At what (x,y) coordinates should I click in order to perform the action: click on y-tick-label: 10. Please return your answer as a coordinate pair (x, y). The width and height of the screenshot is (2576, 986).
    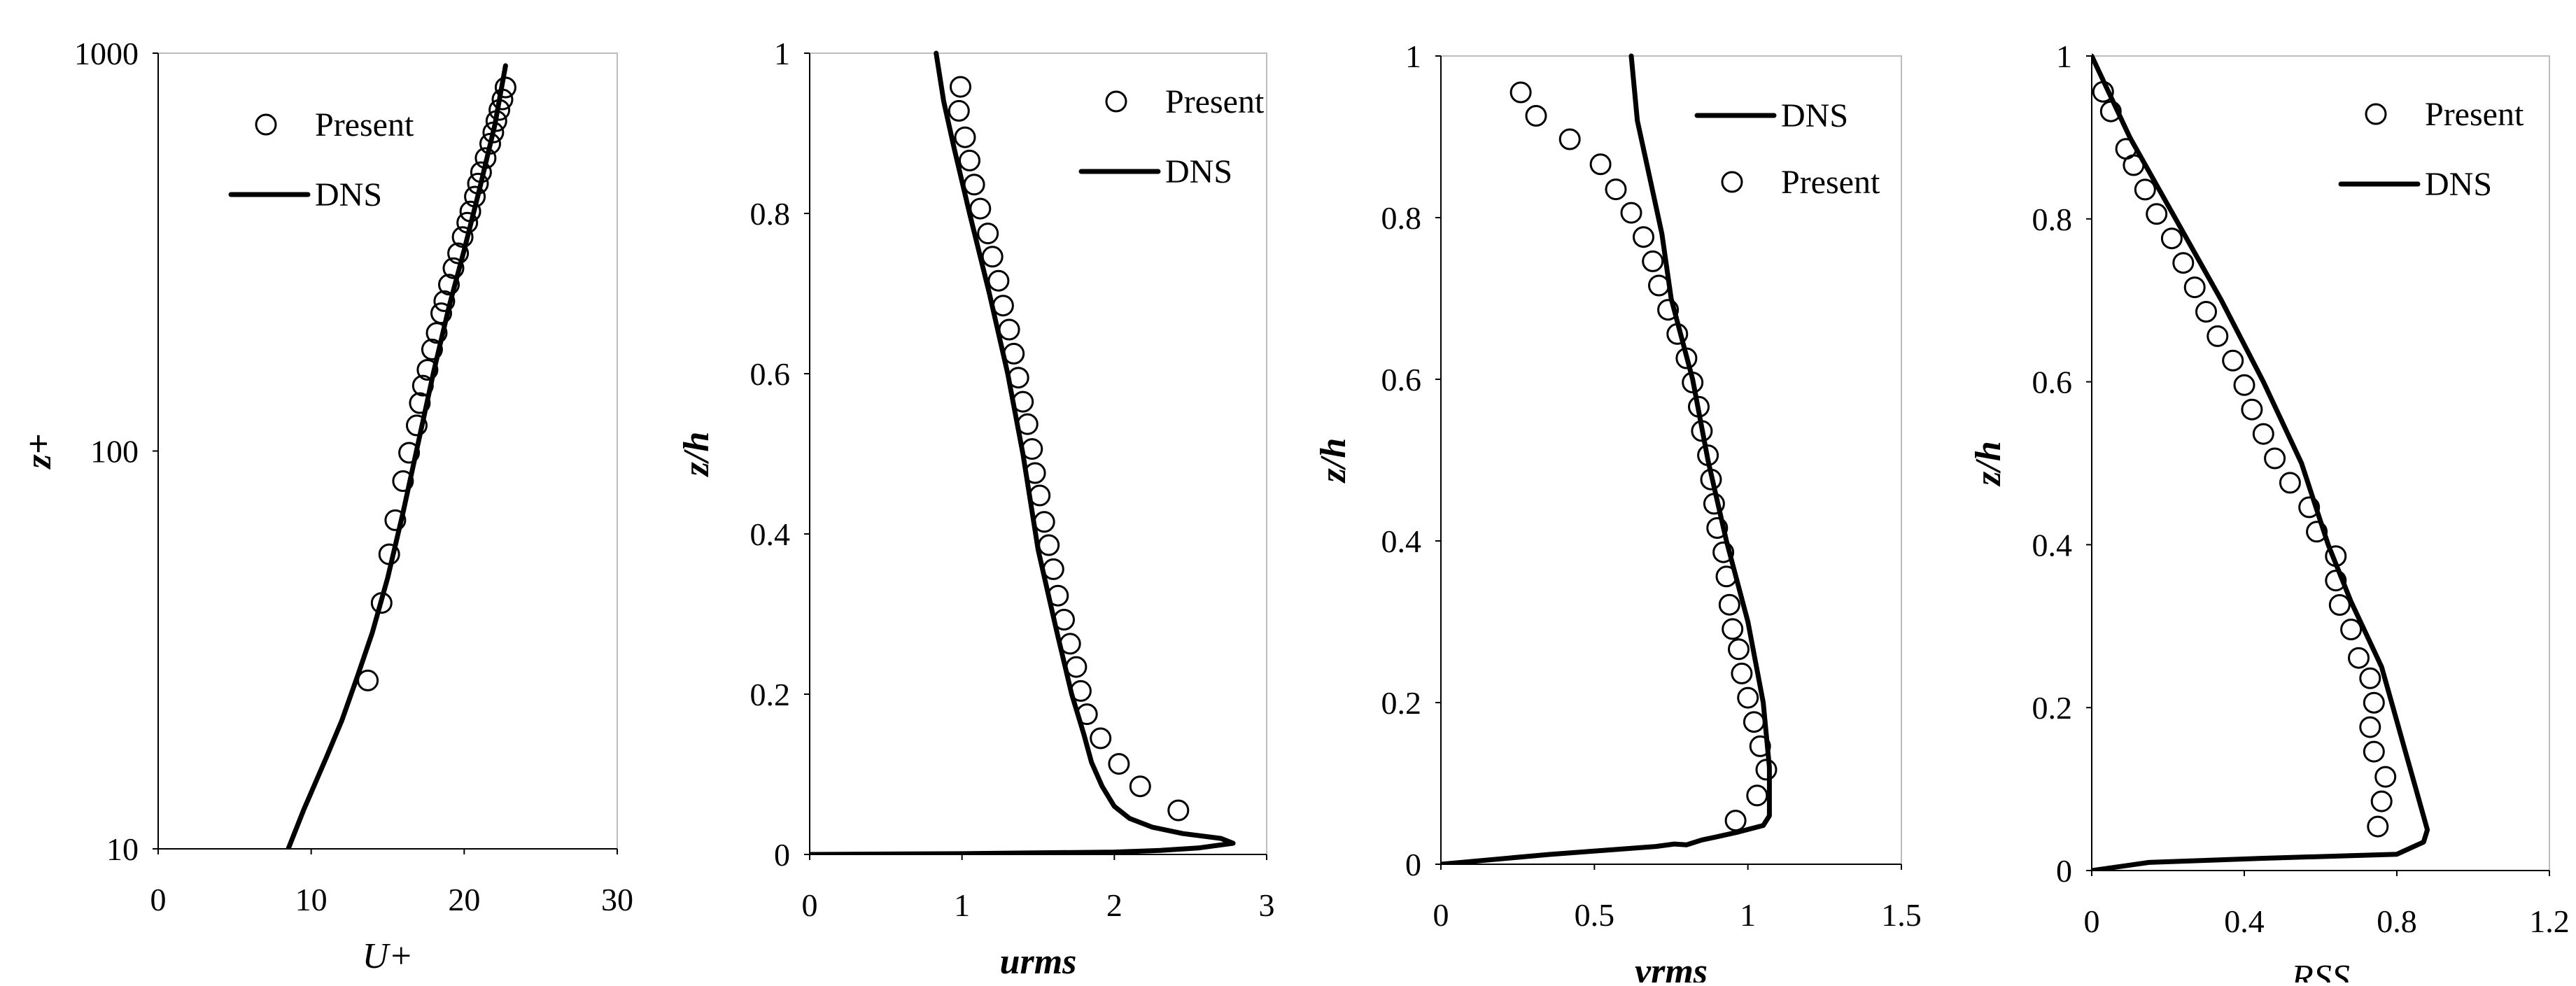
    Looking at the image, I should click on (122, 849).